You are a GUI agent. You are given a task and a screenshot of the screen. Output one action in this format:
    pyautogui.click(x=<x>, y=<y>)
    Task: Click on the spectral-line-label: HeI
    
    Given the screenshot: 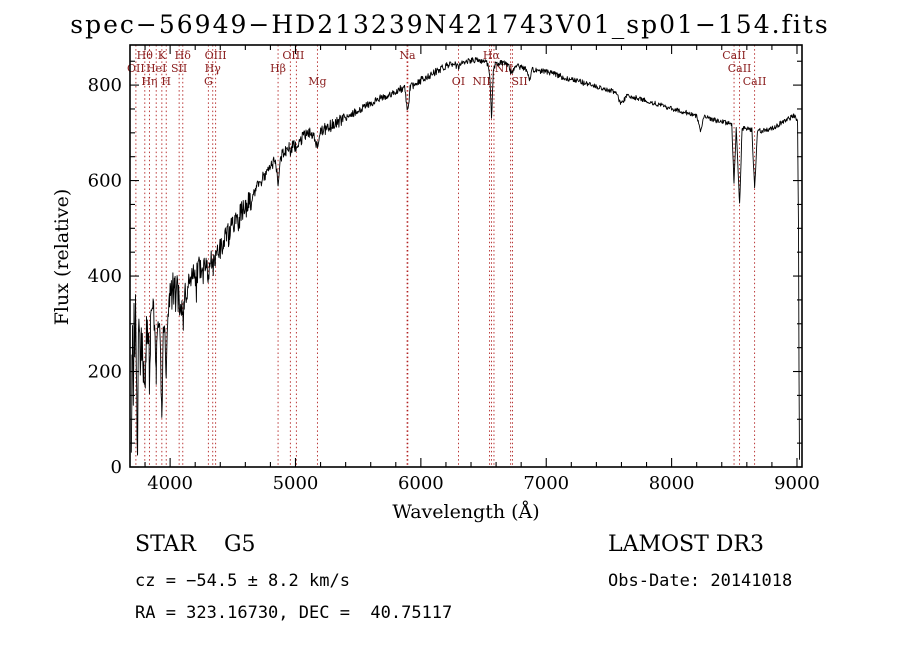 What is the action you would take?
    pyautogui.click(x=156, y=68)
    